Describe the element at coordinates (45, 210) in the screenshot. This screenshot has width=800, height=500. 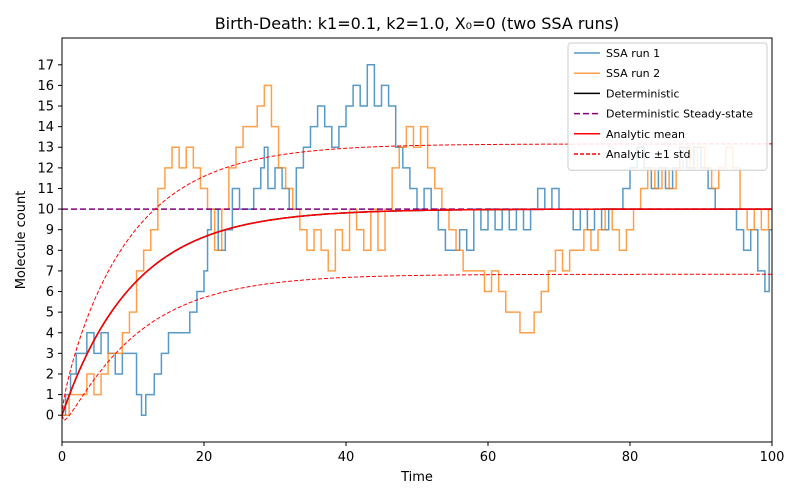
I see `y-tick-label: 10` at that location.